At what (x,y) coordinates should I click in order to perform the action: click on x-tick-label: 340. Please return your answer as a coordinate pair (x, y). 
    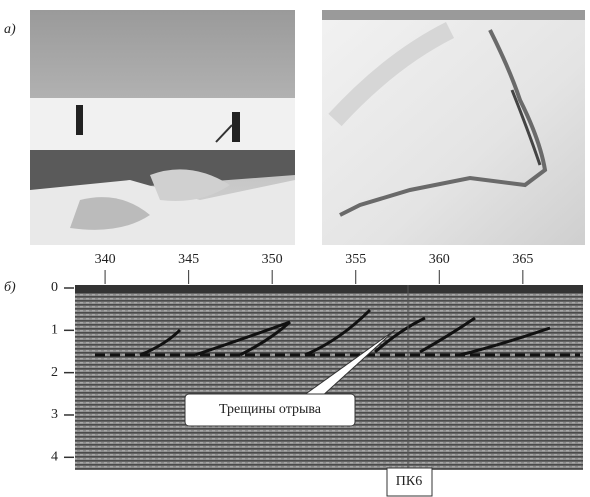
    Looking at the image, I should click on (105, 259).